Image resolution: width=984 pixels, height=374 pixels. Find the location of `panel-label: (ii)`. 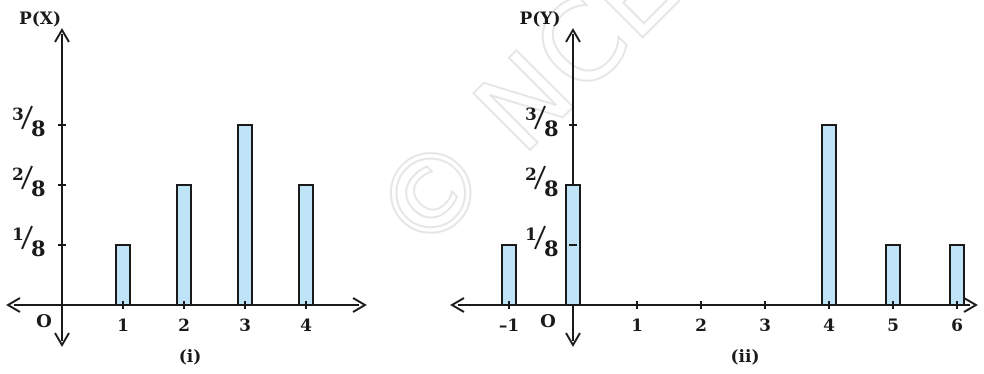

panel-label: (ii) is located at coordinates (744, 357).